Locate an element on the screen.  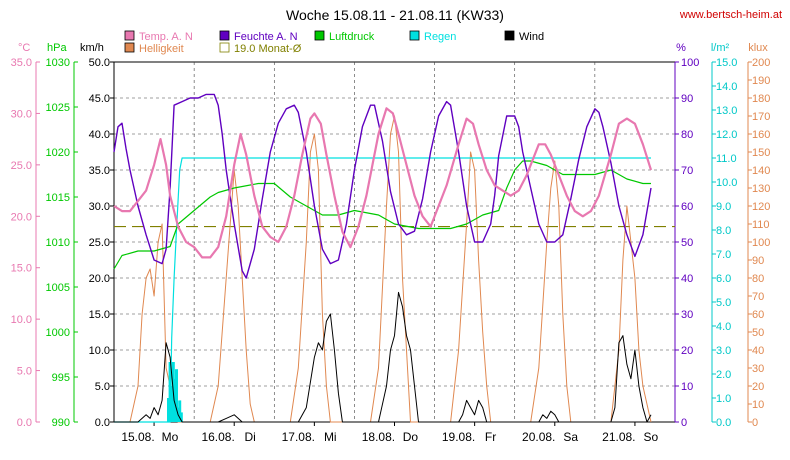
brightness-tick-label: 150 is located at coordinates (761, 153).